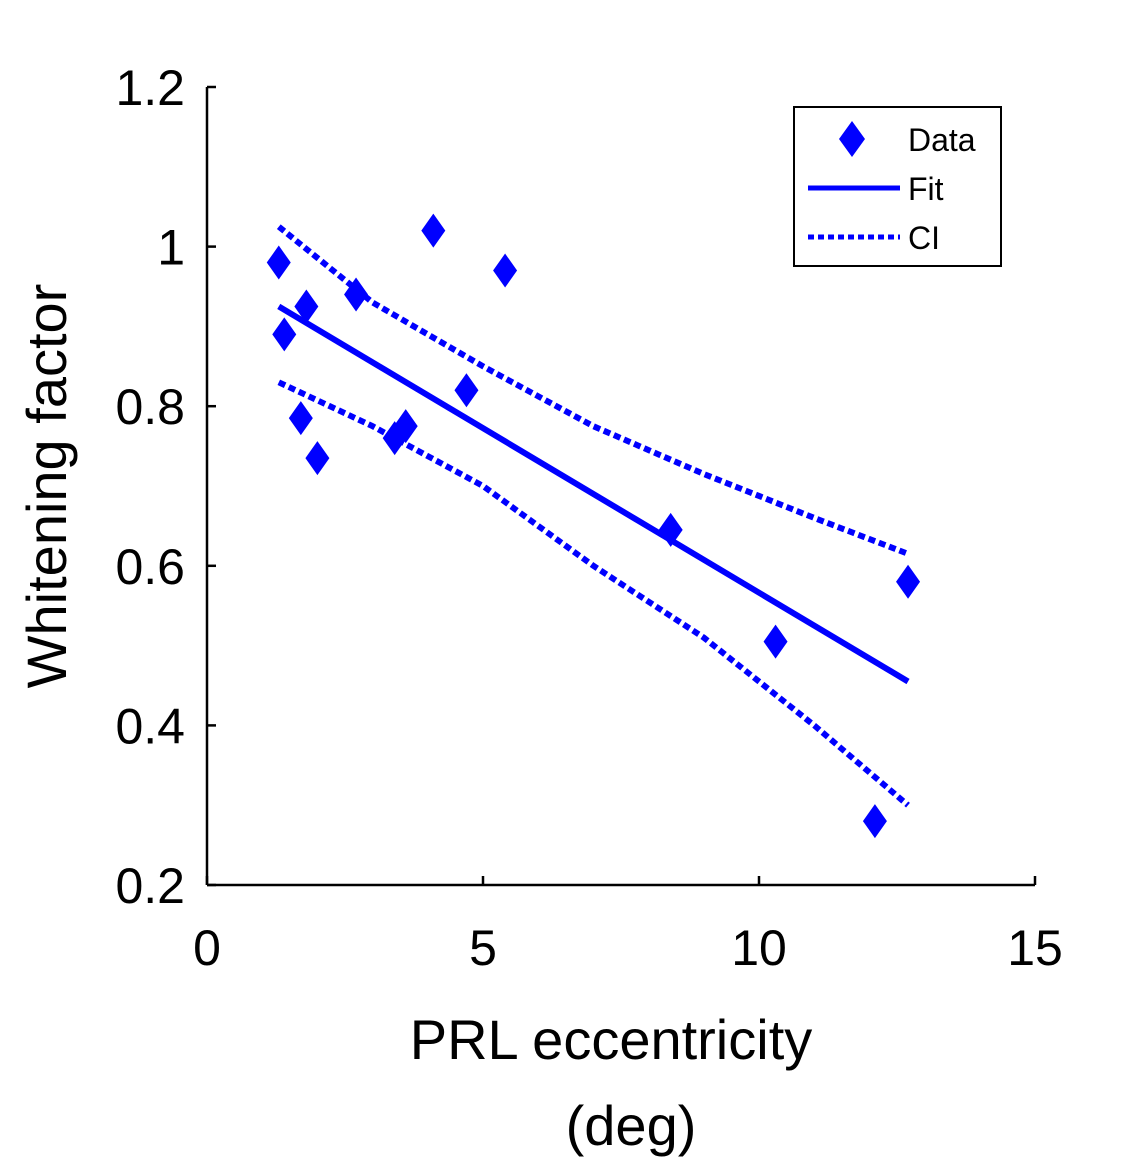  I want to click on x-tick-label: 5, so click(483, 948).